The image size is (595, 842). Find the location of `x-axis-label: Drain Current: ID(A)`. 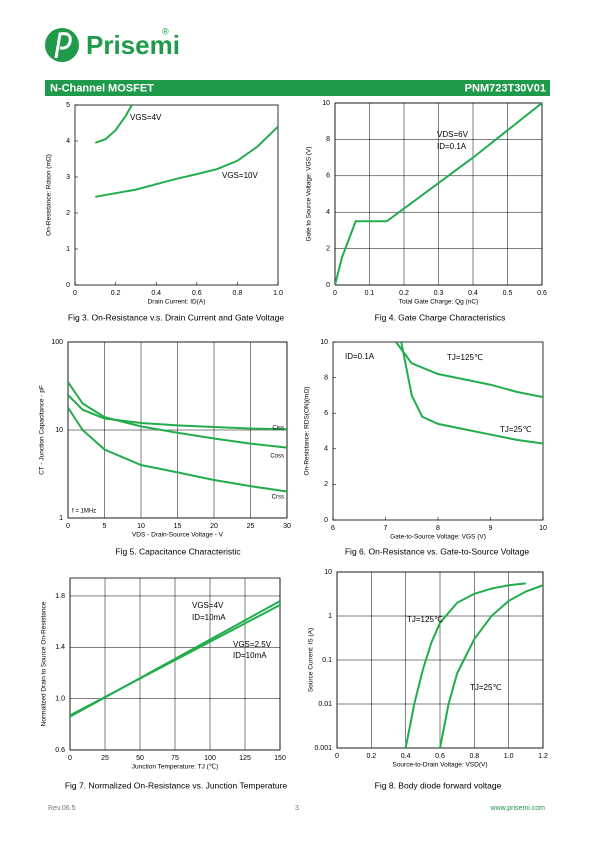

x-axis-label: Drain Current: ID(A) is located at coordinates (177, 302).